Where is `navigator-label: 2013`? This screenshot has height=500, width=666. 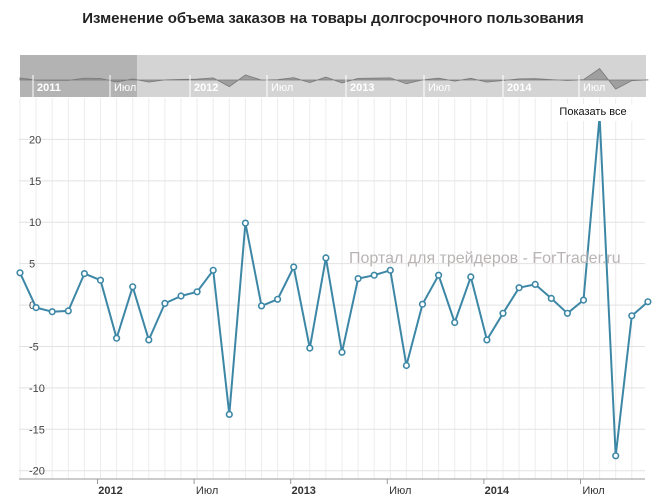 navigator-label: 2013 is located at coordinates (362, 88).